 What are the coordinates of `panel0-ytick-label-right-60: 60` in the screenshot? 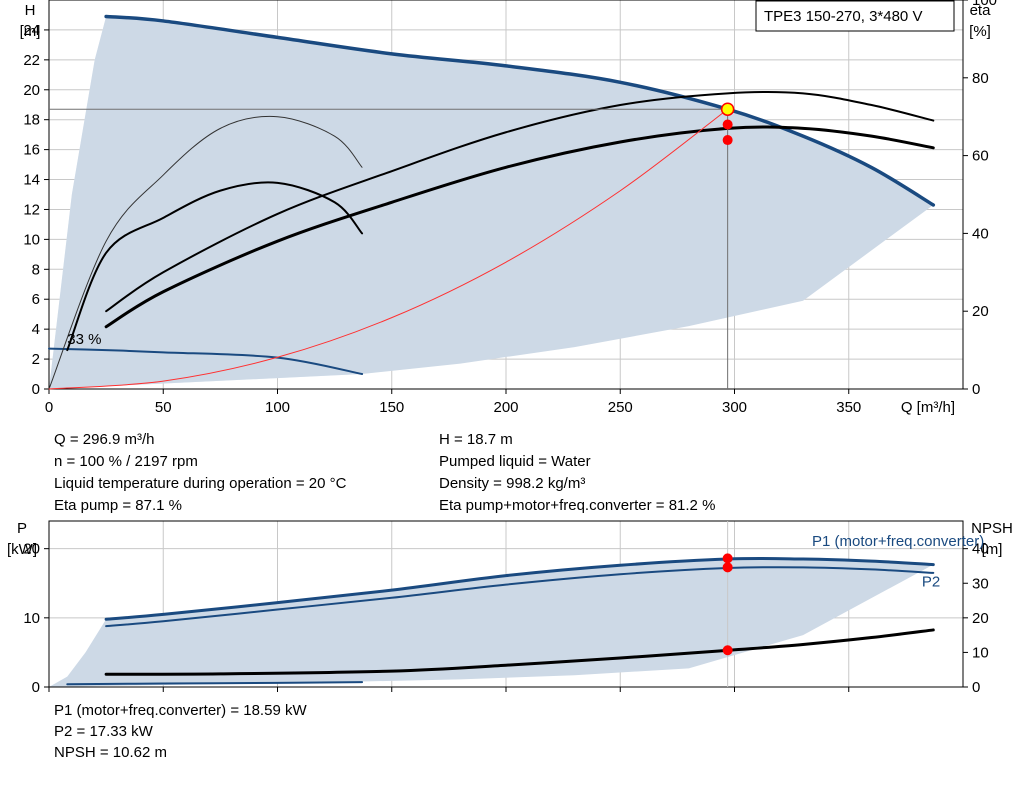 It's located at (980, 156).